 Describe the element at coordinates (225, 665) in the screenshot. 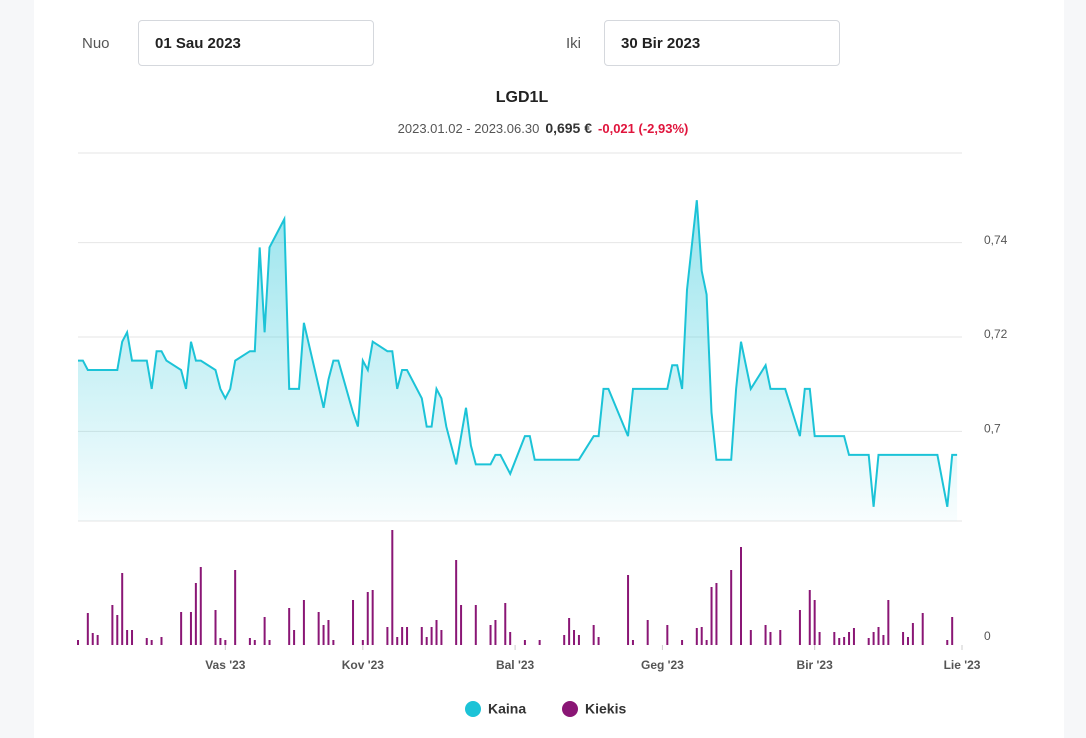

I see `x-tick-label: Vas '23` at that location.